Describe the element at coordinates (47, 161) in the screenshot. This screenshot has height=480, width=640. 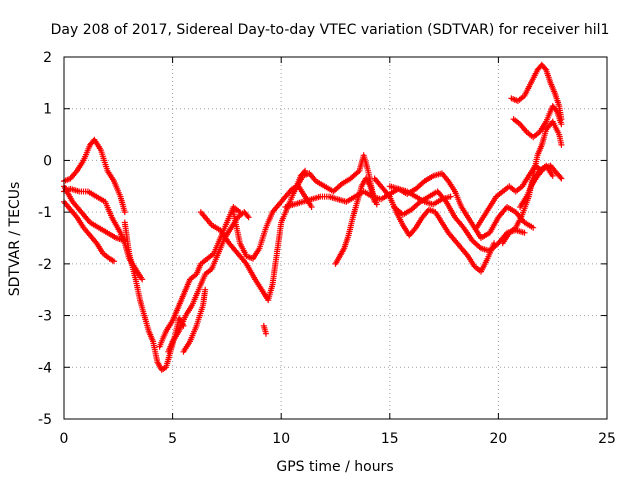
I see `y-tick-label: 0` at that location.